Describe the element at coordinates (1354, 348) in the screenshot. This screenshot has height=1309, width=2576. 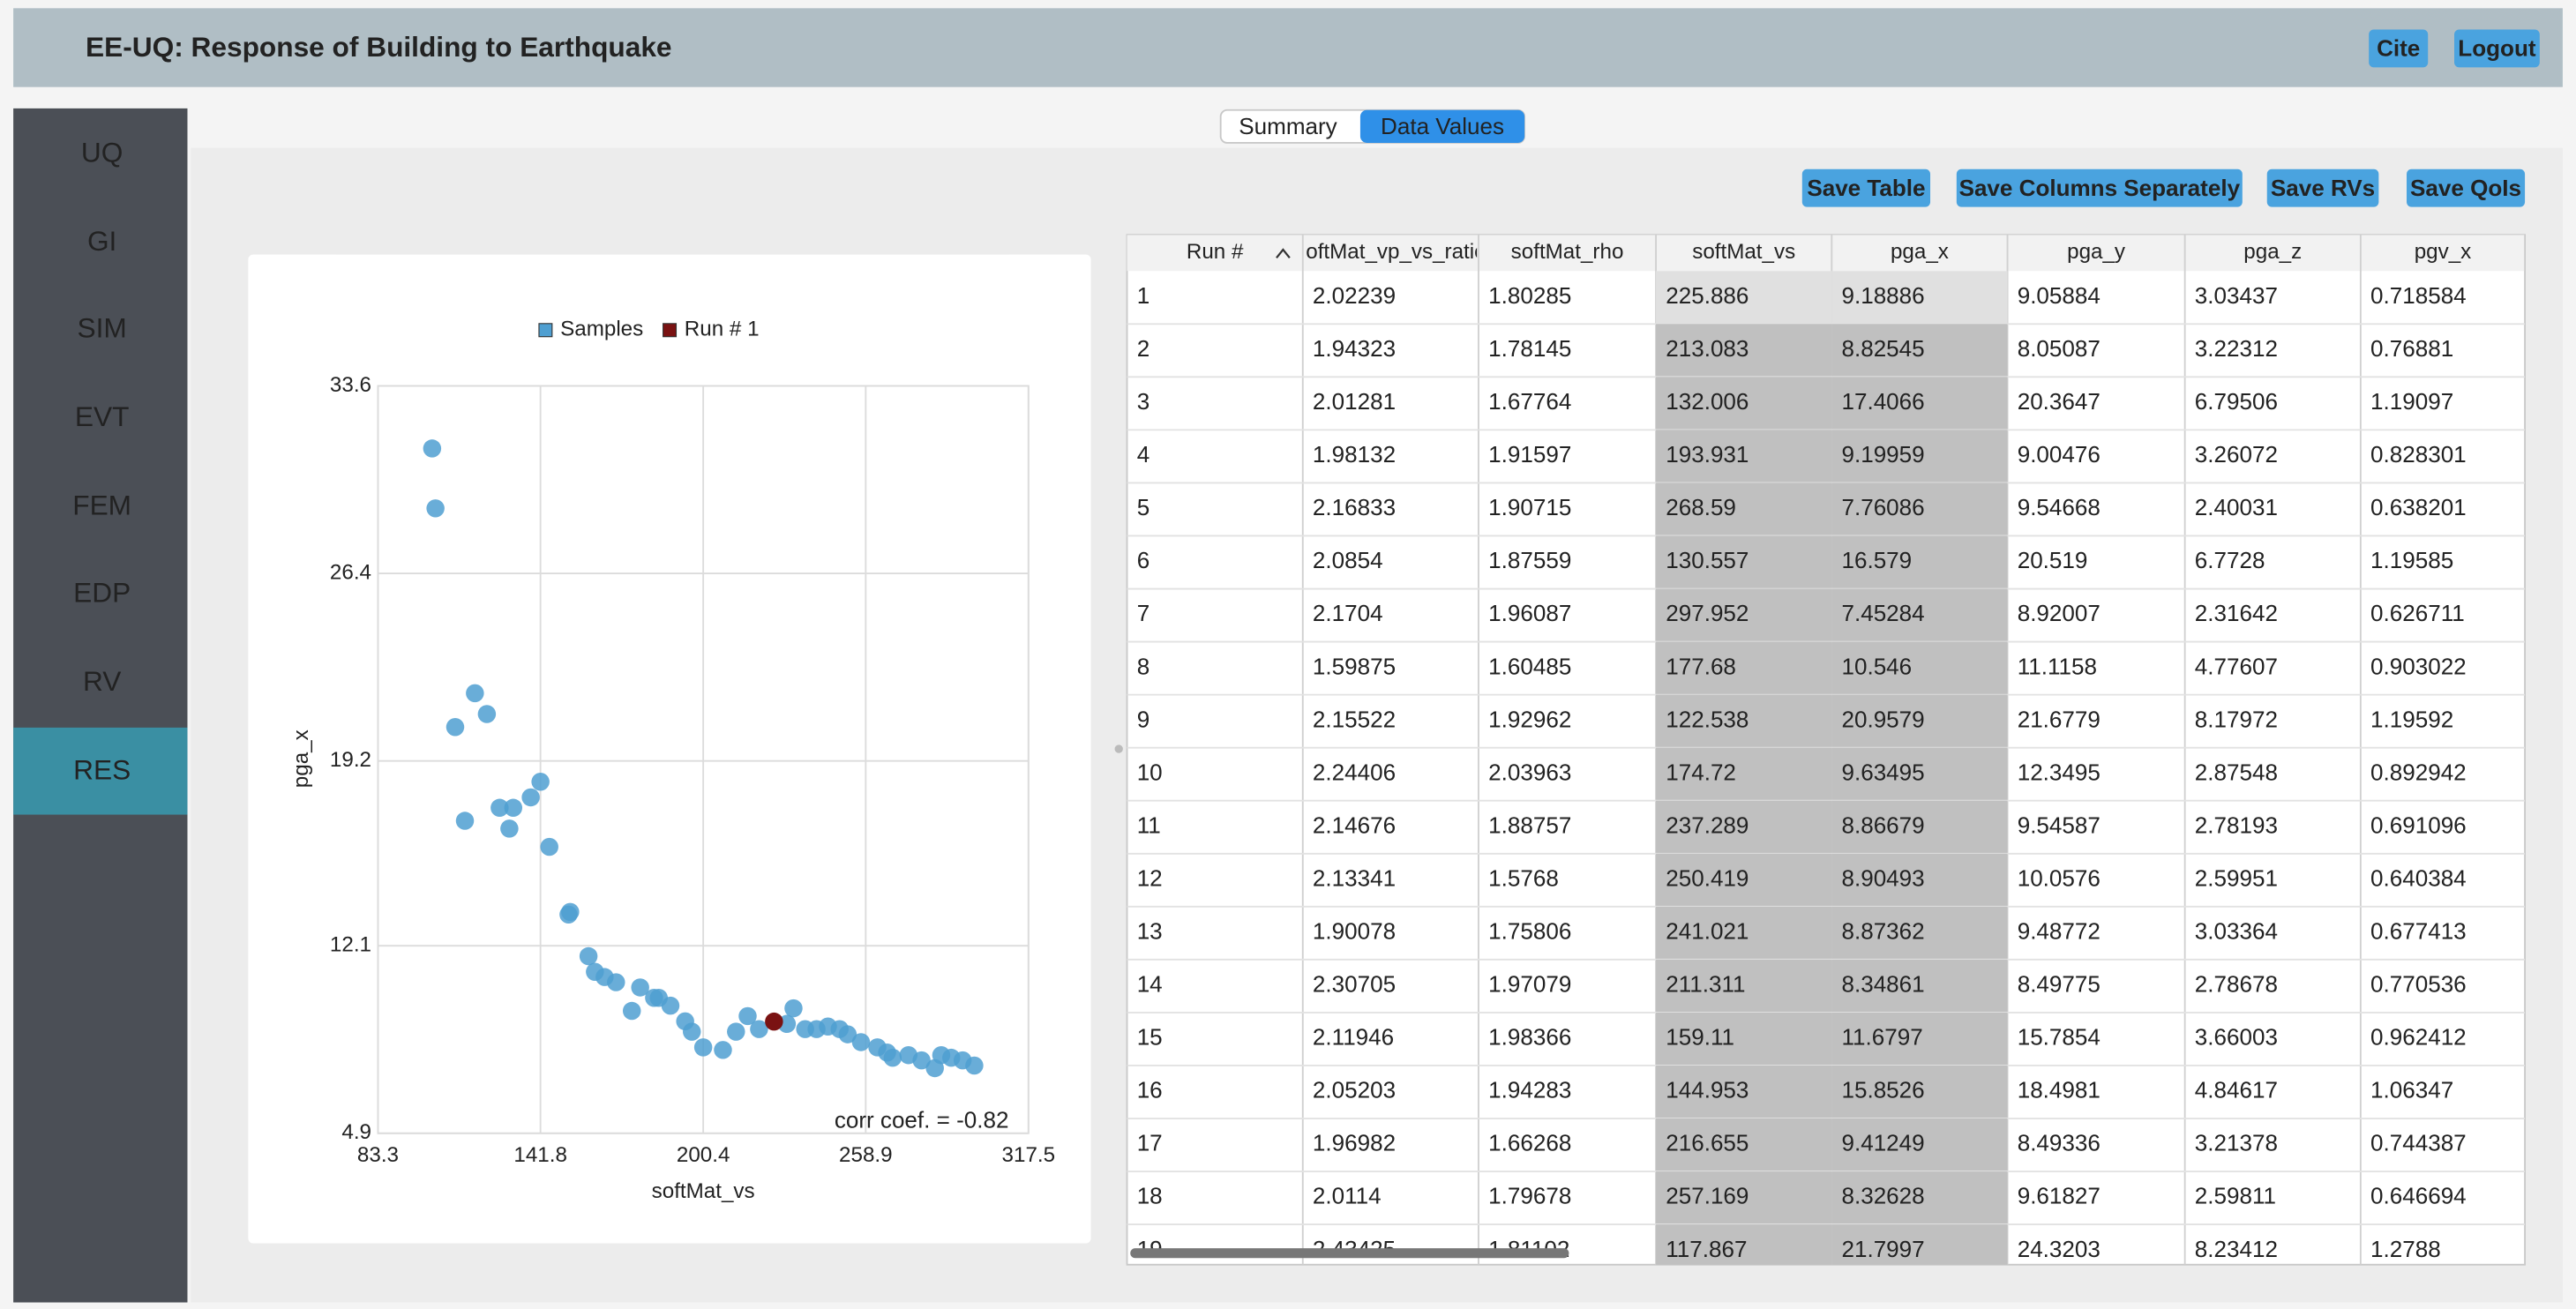
I see `table-cell: 1.94323` at that location.